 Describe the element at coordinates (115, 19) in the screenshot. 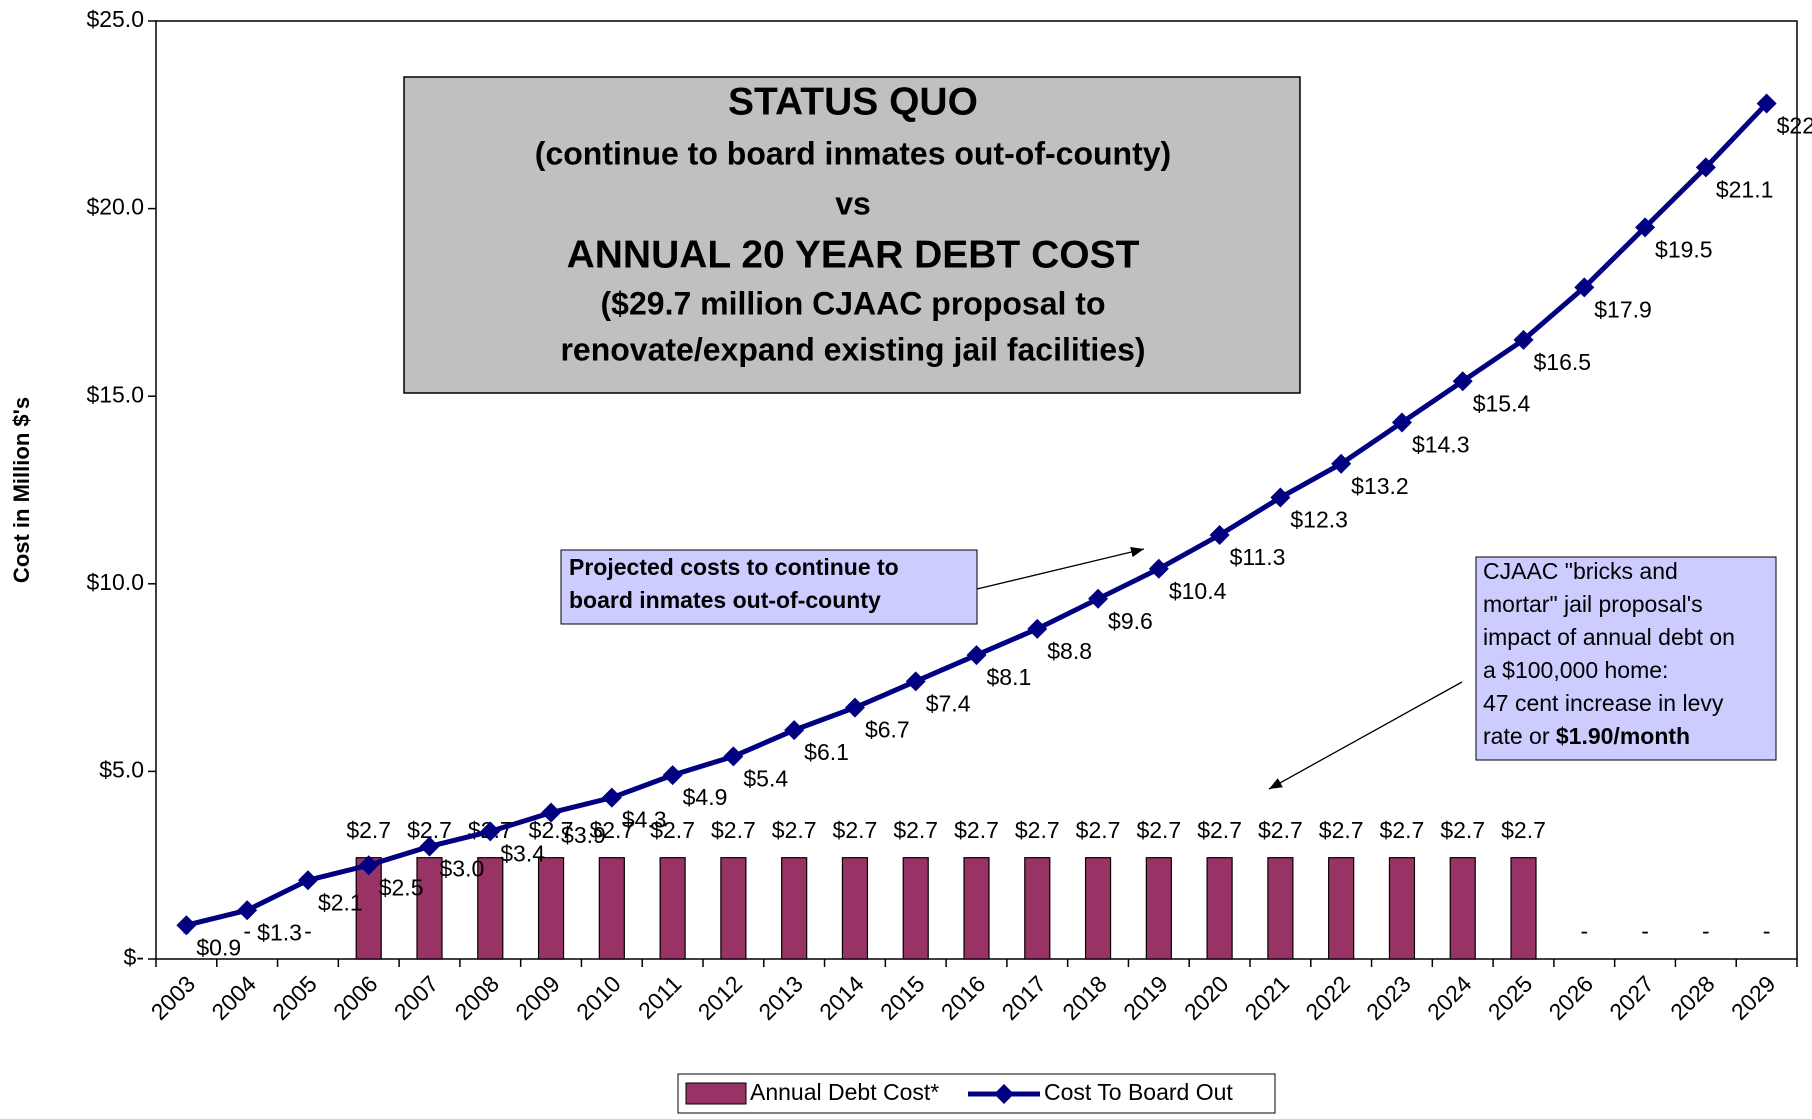

I see `y-tick-label: $25.0` at that location.